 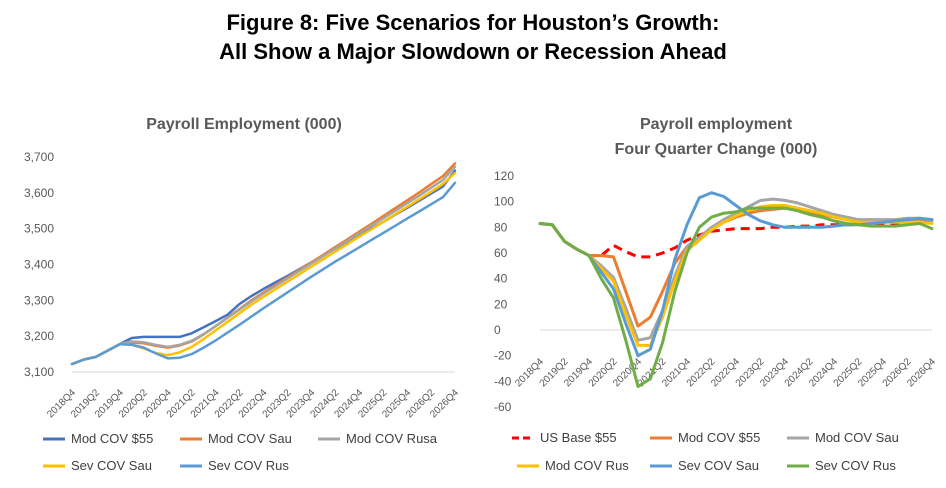 What do you see at coordinates (39, 265) in the screenshot?
I see `y-tick-label: 3,400` at bounding box center [39, 265].